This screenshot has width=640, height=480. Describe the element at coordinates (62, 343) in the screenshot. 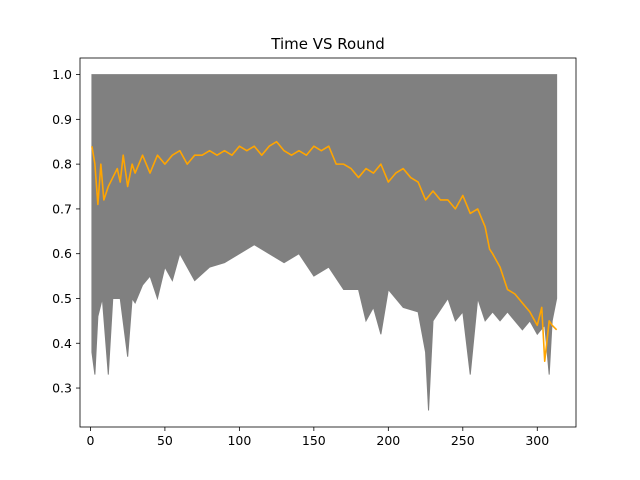

I see `y-tick-label: 0.4` at that location.